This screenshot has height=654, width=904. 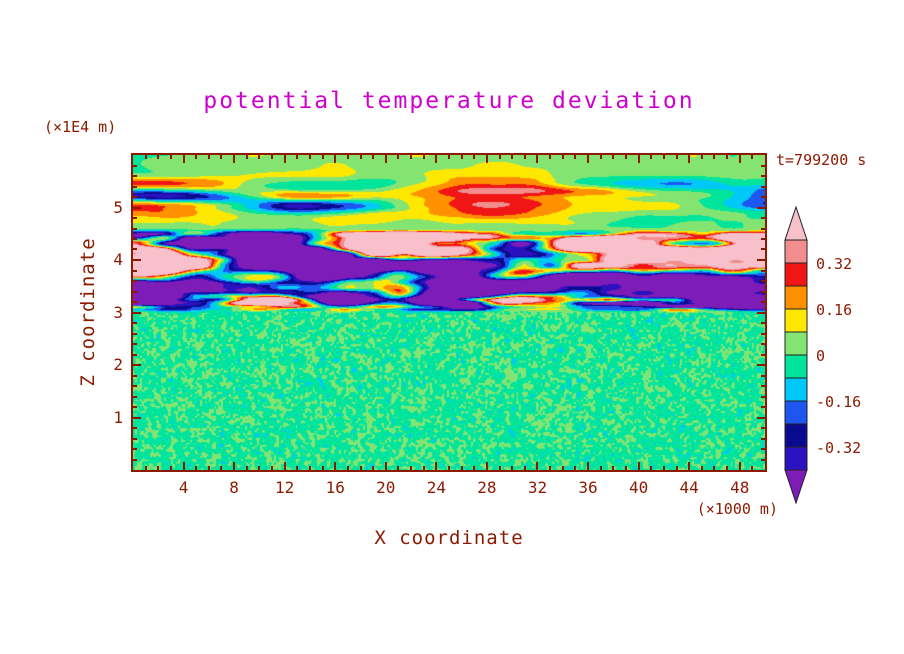 What do you see at coordinates (689, 487) in the screenshot?
I see `x-tick-label: 44` at bounding box center [689, 487].